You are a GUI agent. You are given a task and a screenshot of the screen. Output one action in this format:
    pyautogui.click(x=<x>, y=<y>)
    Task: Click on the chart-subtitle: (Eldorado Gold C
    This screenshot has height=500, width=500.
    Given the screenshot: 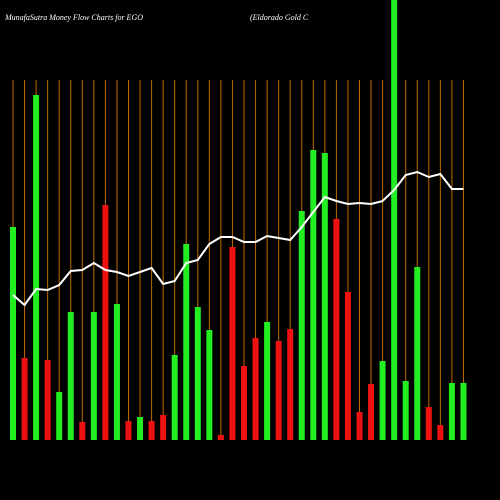 What is the action you would take?
    pyautogui.click(x=279, y=17)
    